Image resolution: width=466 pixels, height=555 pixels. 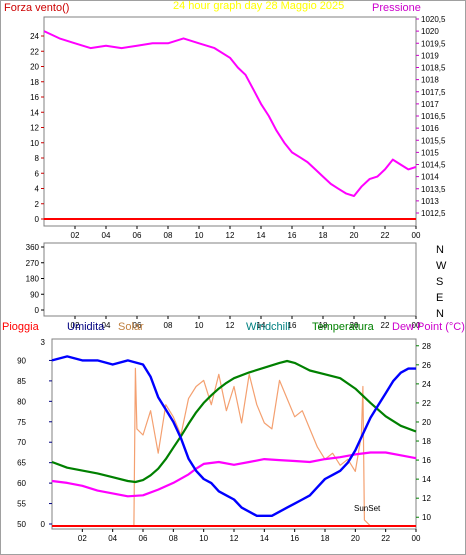 I want to click on wind-y-tick-label: 8, so click(x=37, y=158).